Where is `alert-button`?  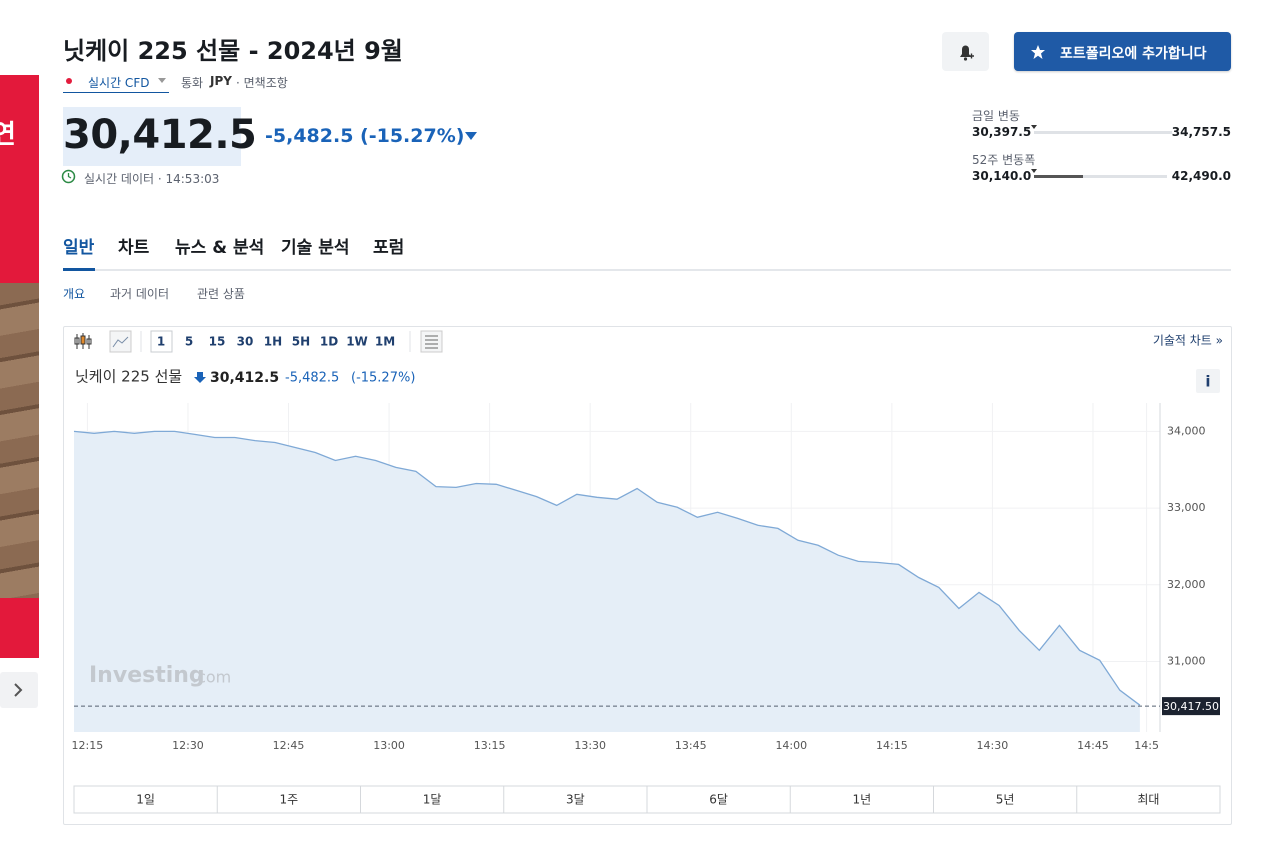
alert-button is located at coordinates (965, 51).